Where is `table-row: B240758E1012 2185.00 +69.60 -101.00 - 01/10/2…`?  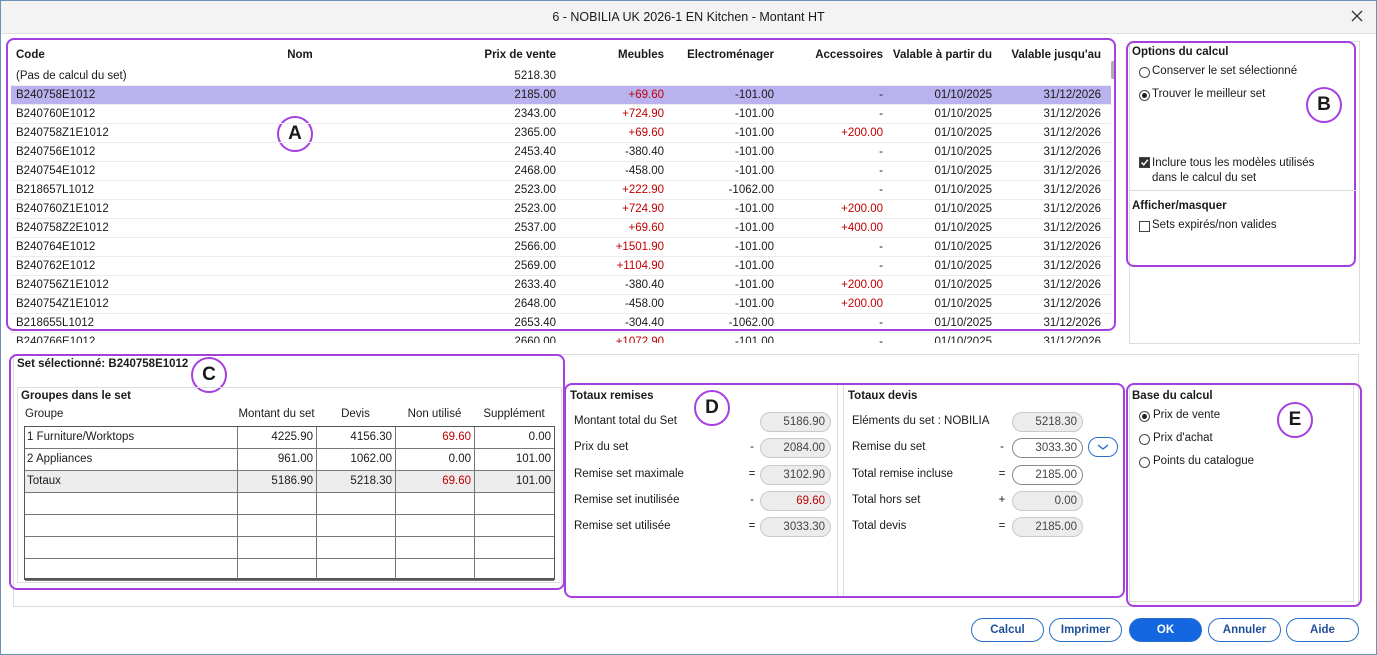
table-row: B240758E1012 2185.00 +69.60 -101.00 - 01/10/2… is located at coordinates (561, 95).